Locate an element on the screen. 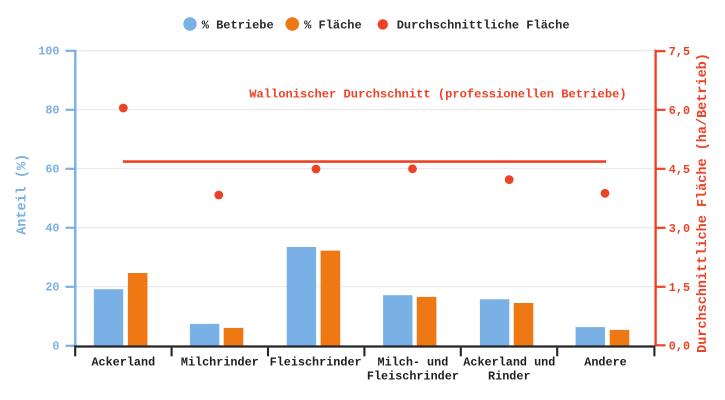 Image resolution: width=725 pixels, height=400 pixels. svg-text: 4,5 is located at coordinates (679, 170).